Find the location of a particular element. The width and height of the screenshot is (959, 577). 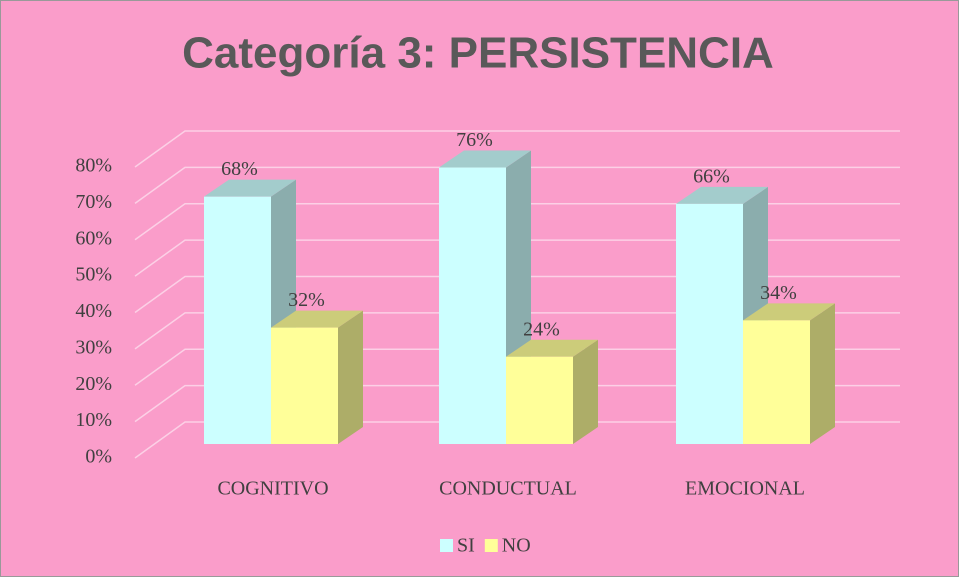

y-tick-label: 40% is located at coordinates (93, 311).